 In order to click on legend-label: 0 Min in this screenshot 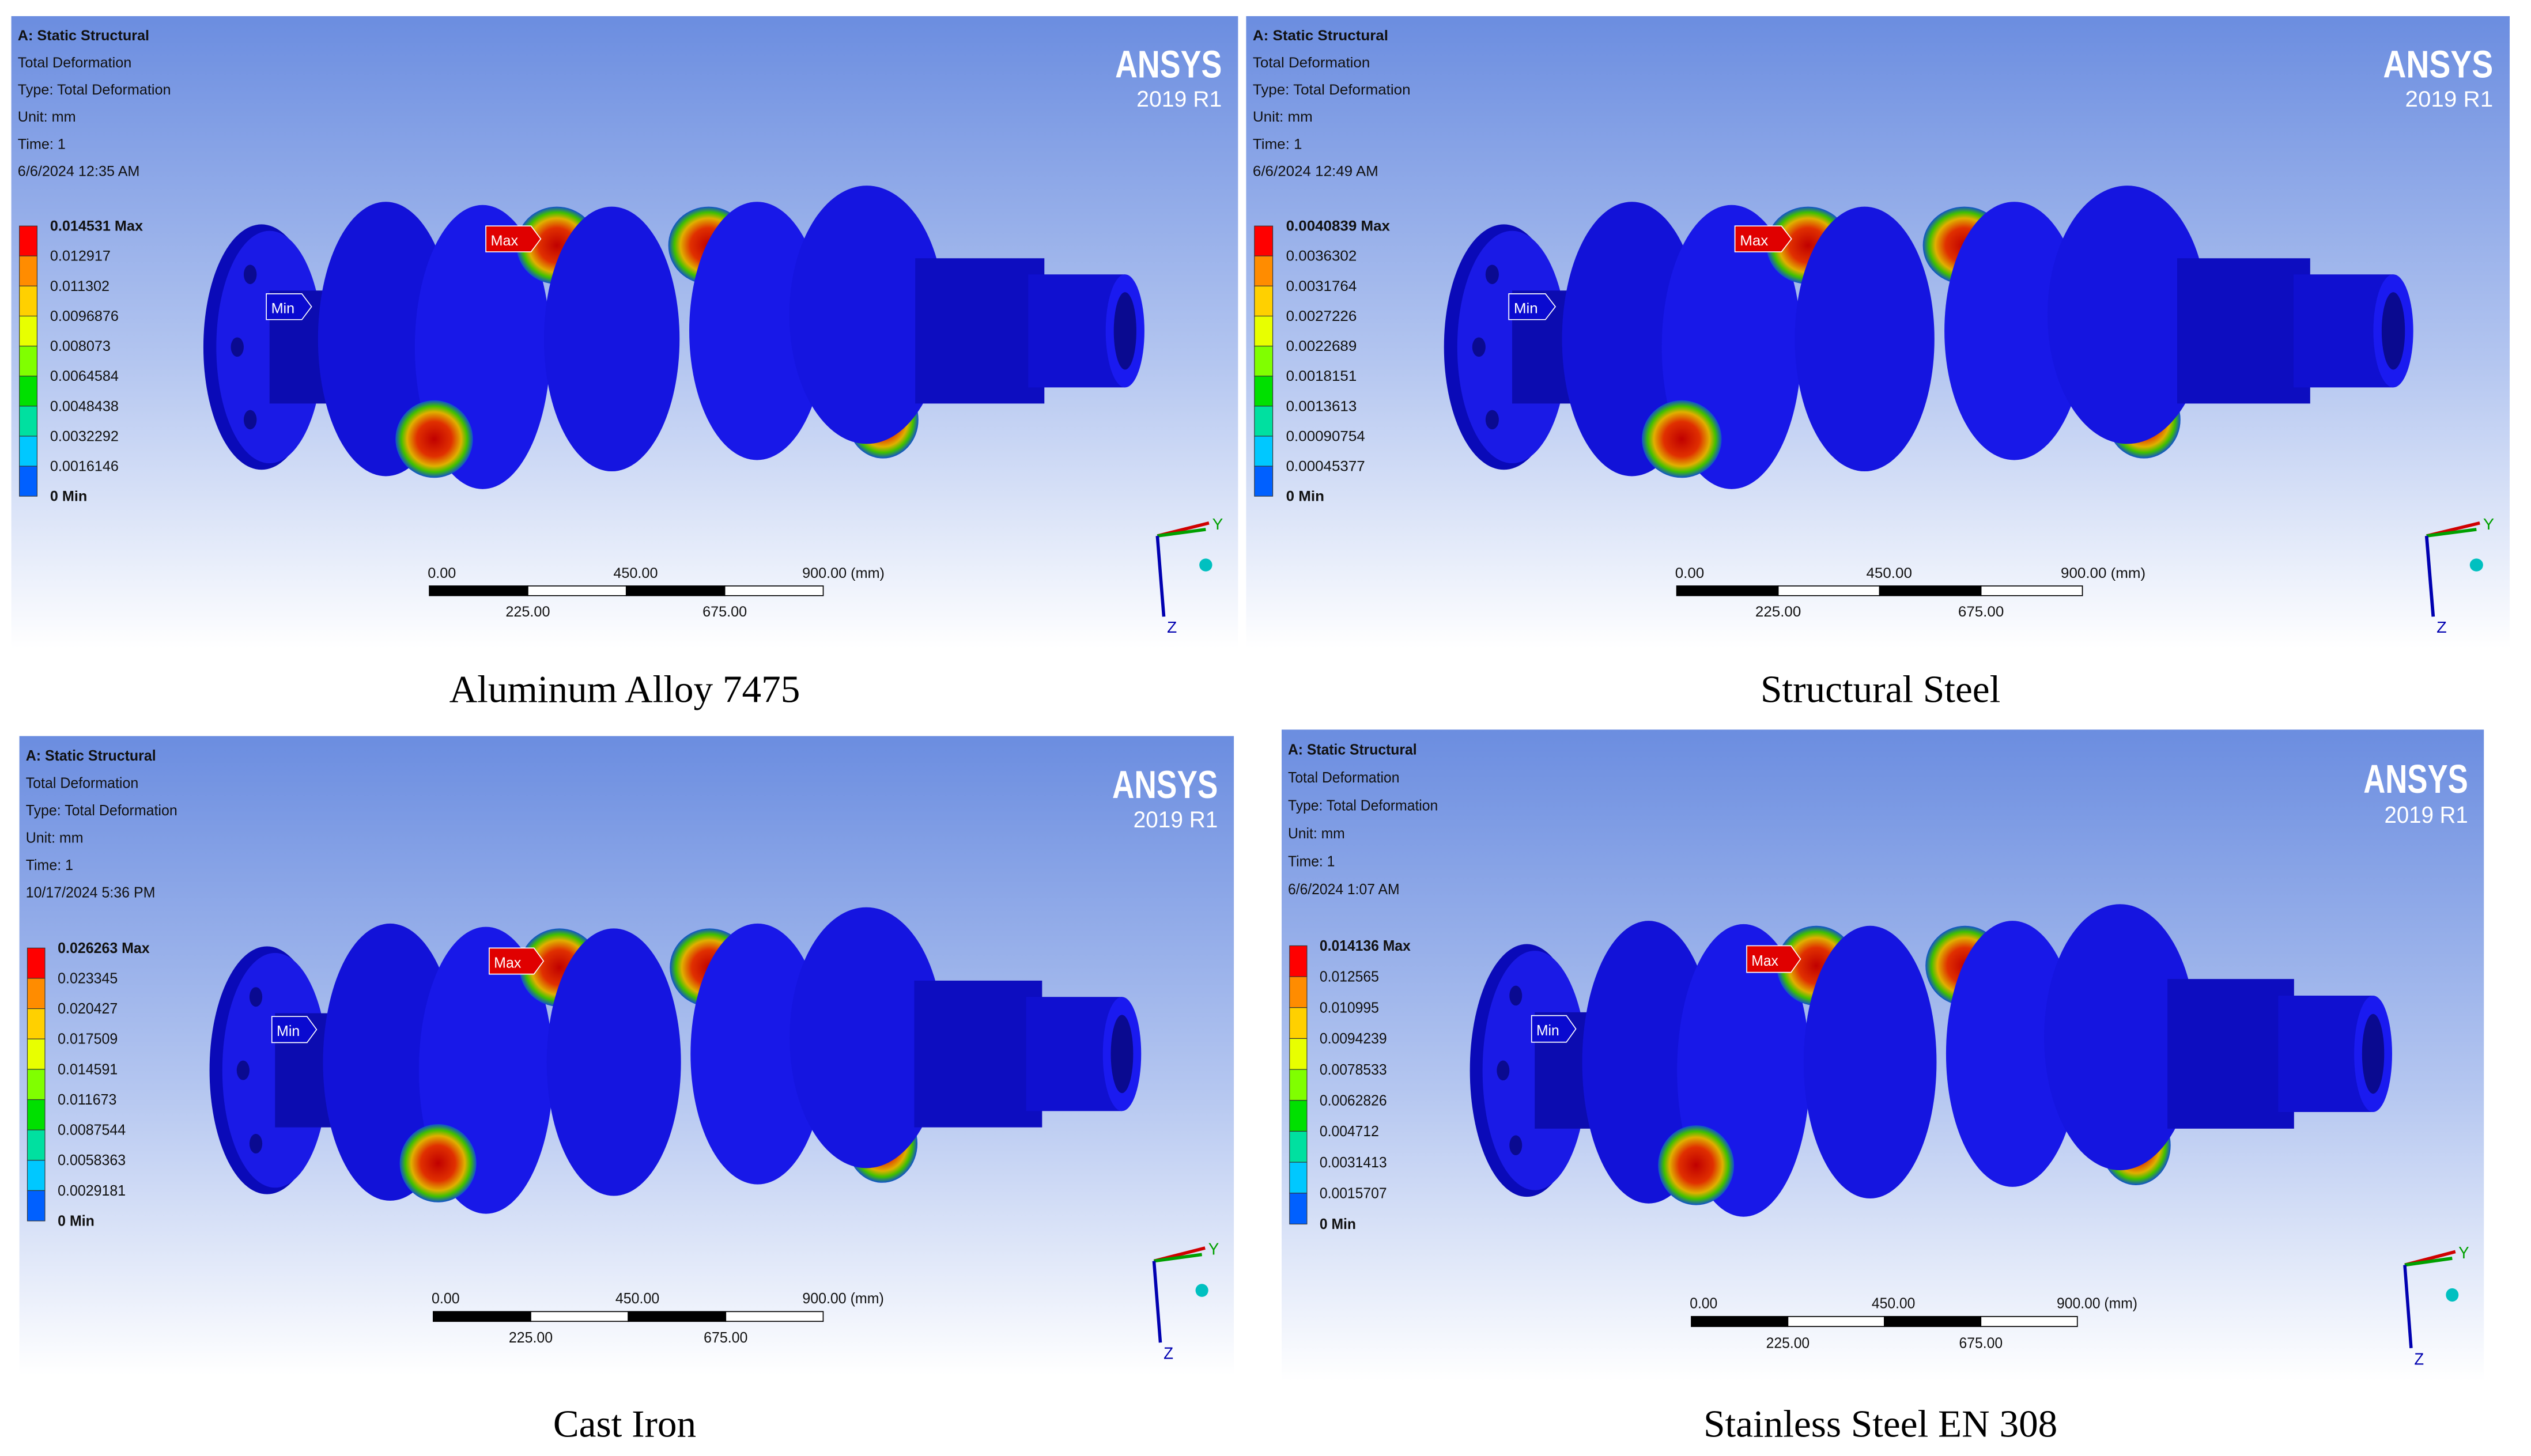, I will do `click(68, 497)`.